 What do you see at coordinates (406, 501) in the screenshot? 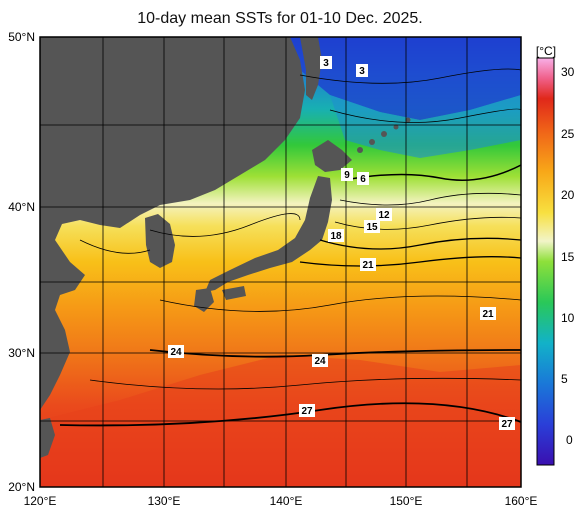
I see `lon-label: 150°E` at bounding box center [406, 501].